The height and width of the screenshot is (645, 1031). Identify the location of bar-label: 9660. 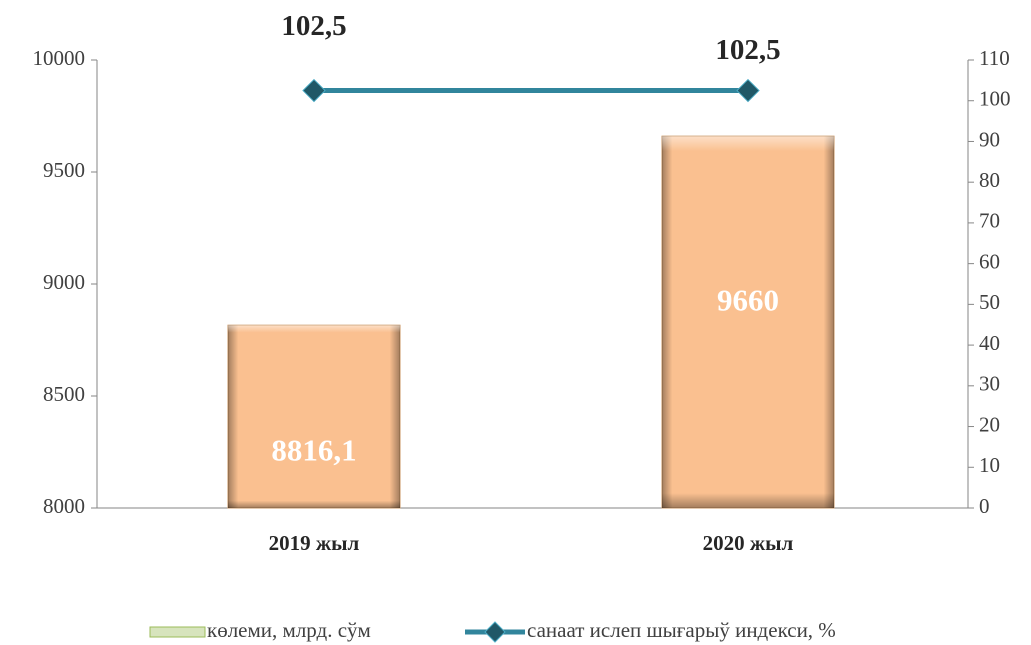
(748, 300).